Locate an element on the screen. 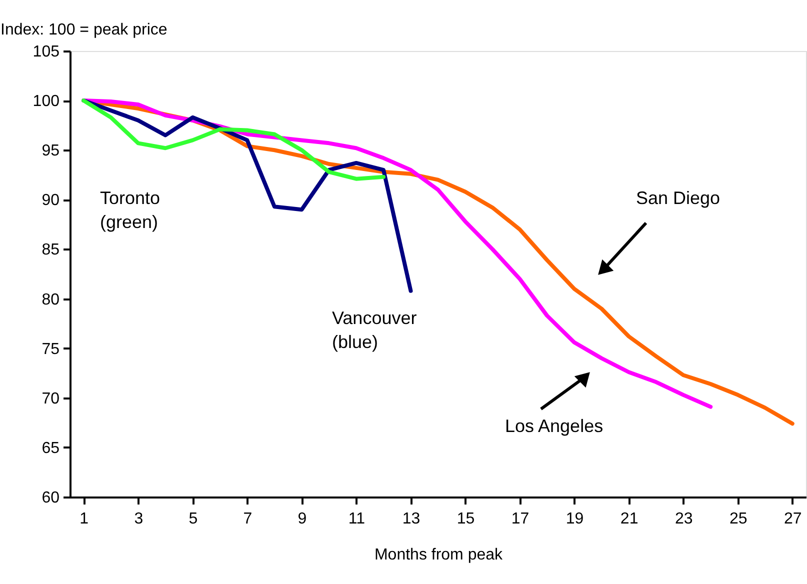 Image resolution: width=807 pixels, height=584 pixels. x-tick-label: 27 is located at coordinates (793, 519).